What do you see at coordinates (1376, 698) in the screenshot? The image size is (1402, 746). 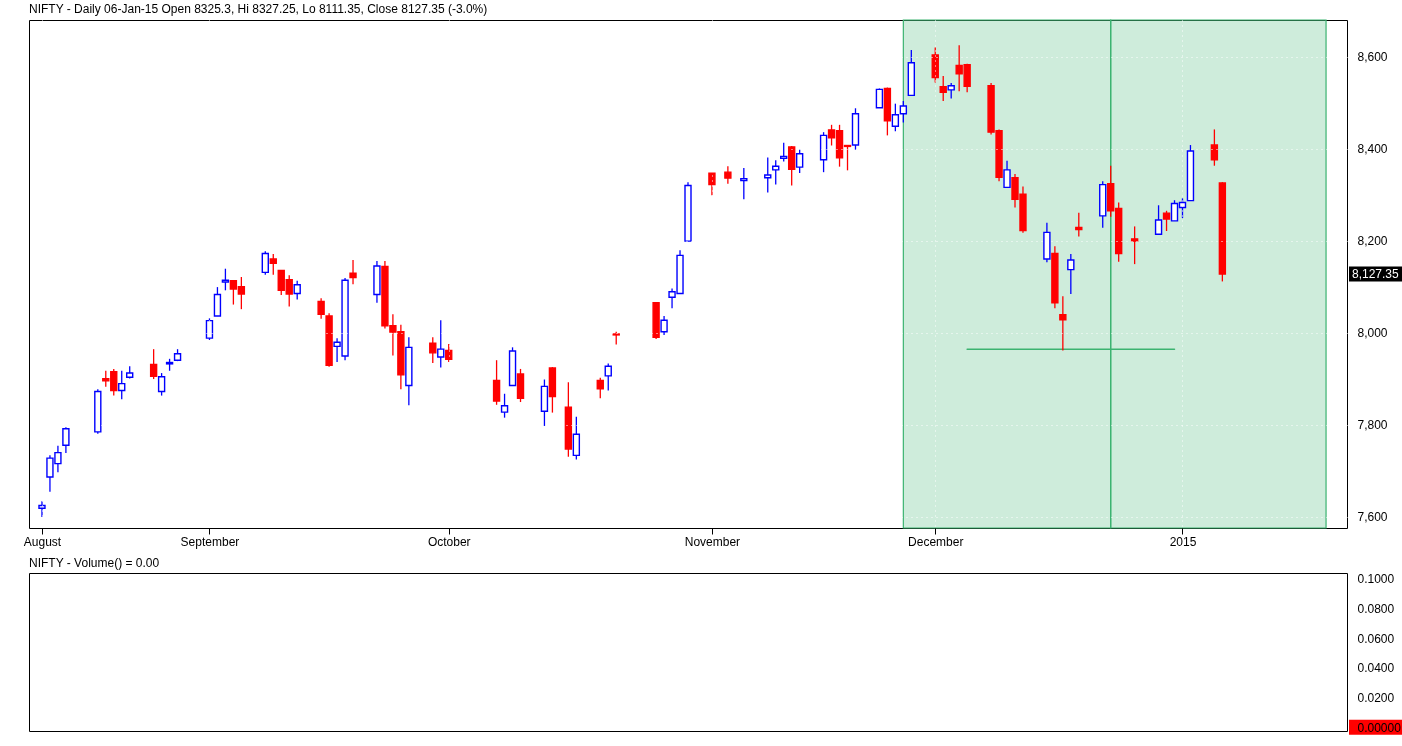 I see `y-tick-label: 0.0200` at bounding box center [1376, 698].